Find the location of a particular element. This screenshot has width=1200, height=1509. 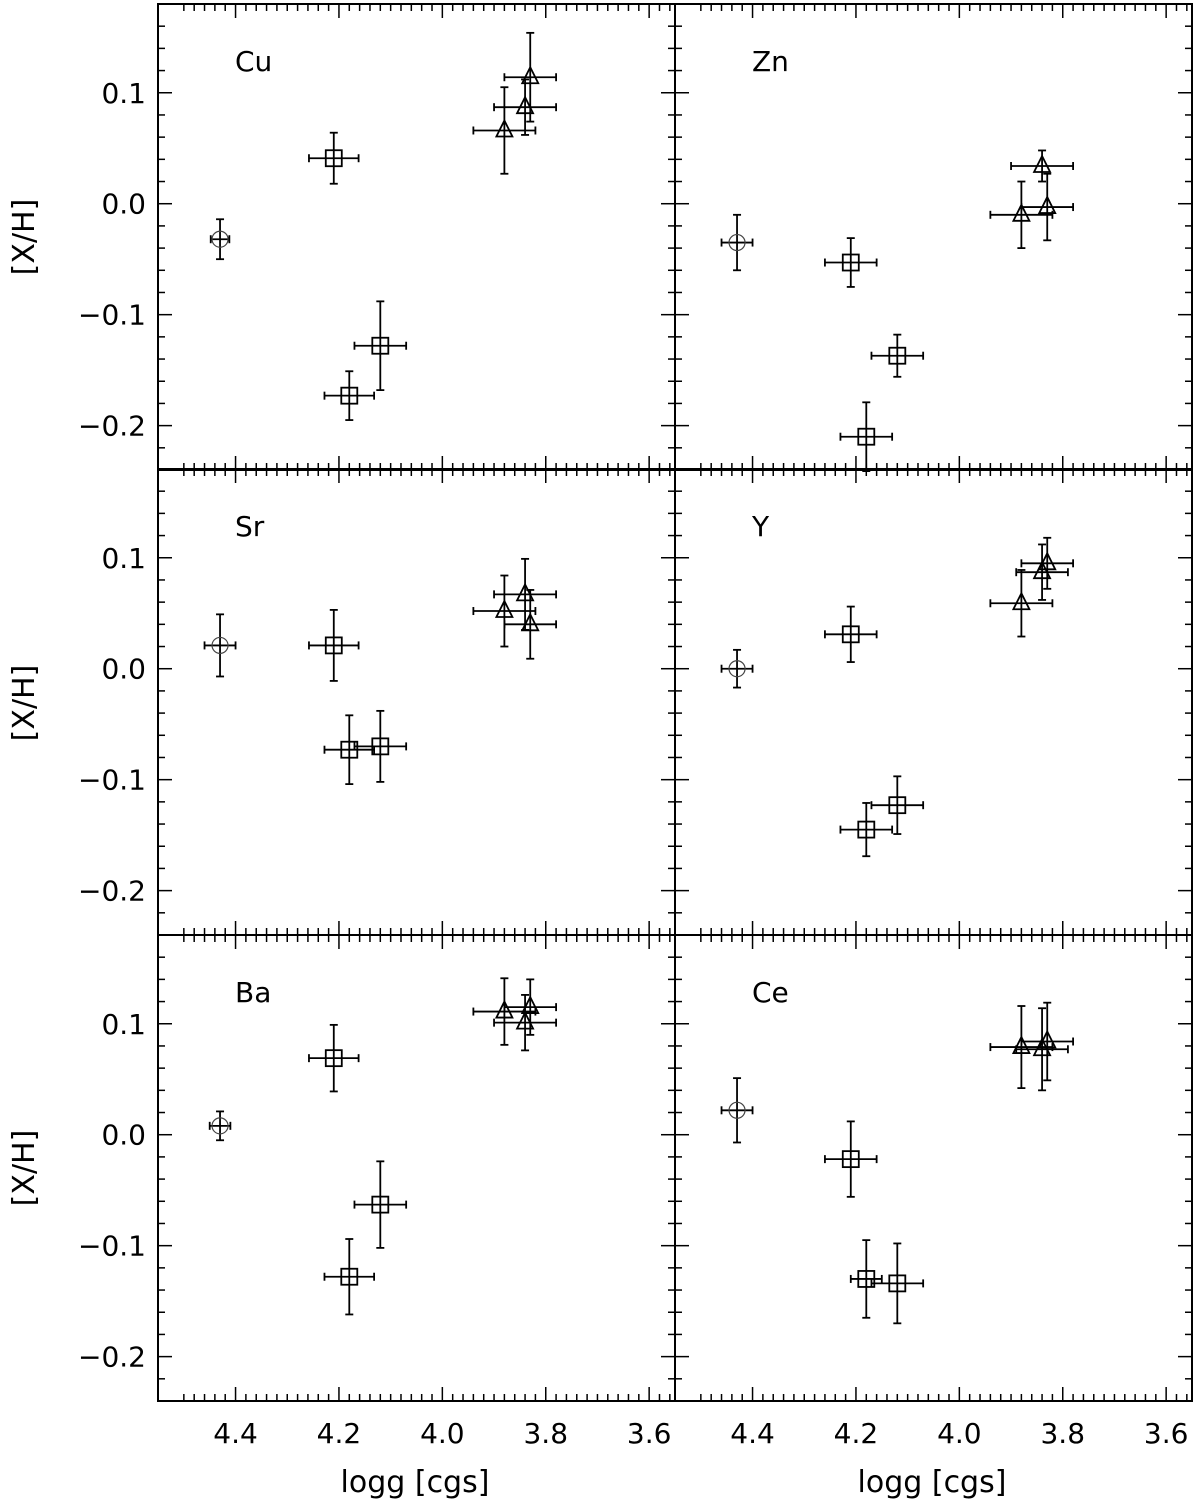

panel-y: Y is located at coordinates (933, 702).